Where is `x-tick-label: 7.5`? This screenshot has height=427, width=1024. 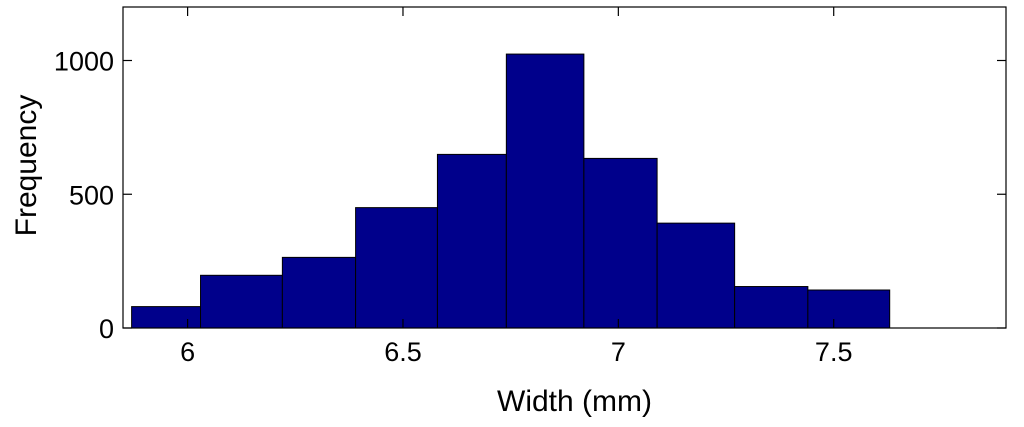
x-tick-label: 7.5 is located at coordinates (834, 352).